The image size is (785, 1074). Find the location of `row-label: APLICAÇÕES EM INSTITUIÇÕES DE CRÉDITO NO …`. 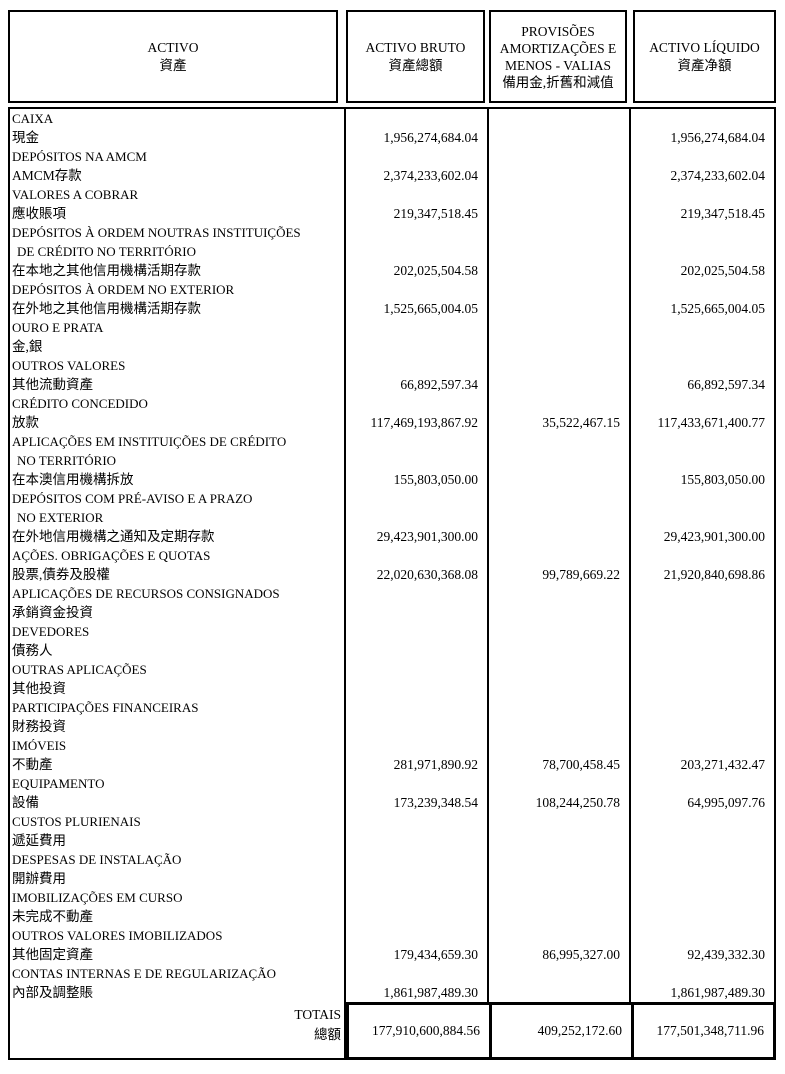

row-label: APLICAÇÕES EM INSTITUIÇÕES DE CRÉDITO NO … is located at coordinates (178, 460).